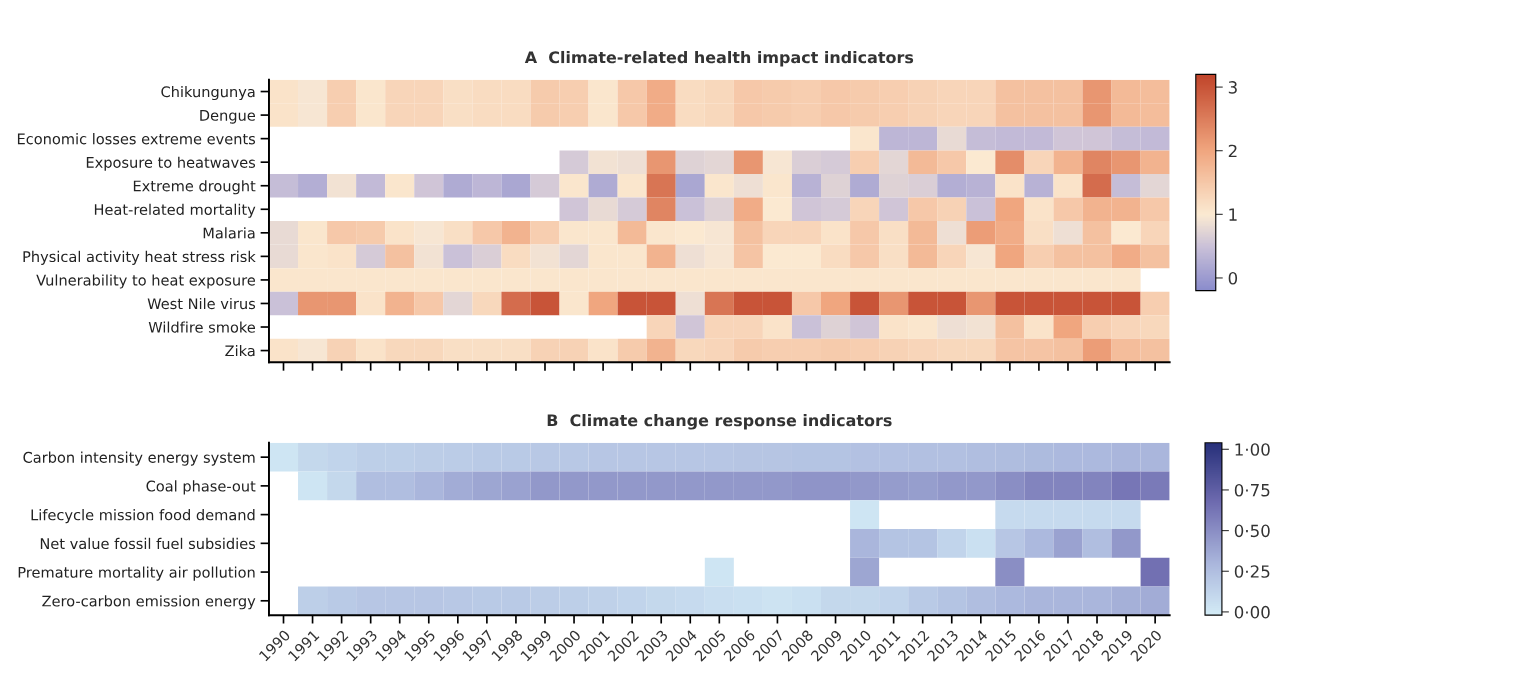 The image size is (1537, 676). Describe the element at coordinates (149, 602) in the screenshot. I see `y-tick-label: Zero-carbon emission energy` at that location.